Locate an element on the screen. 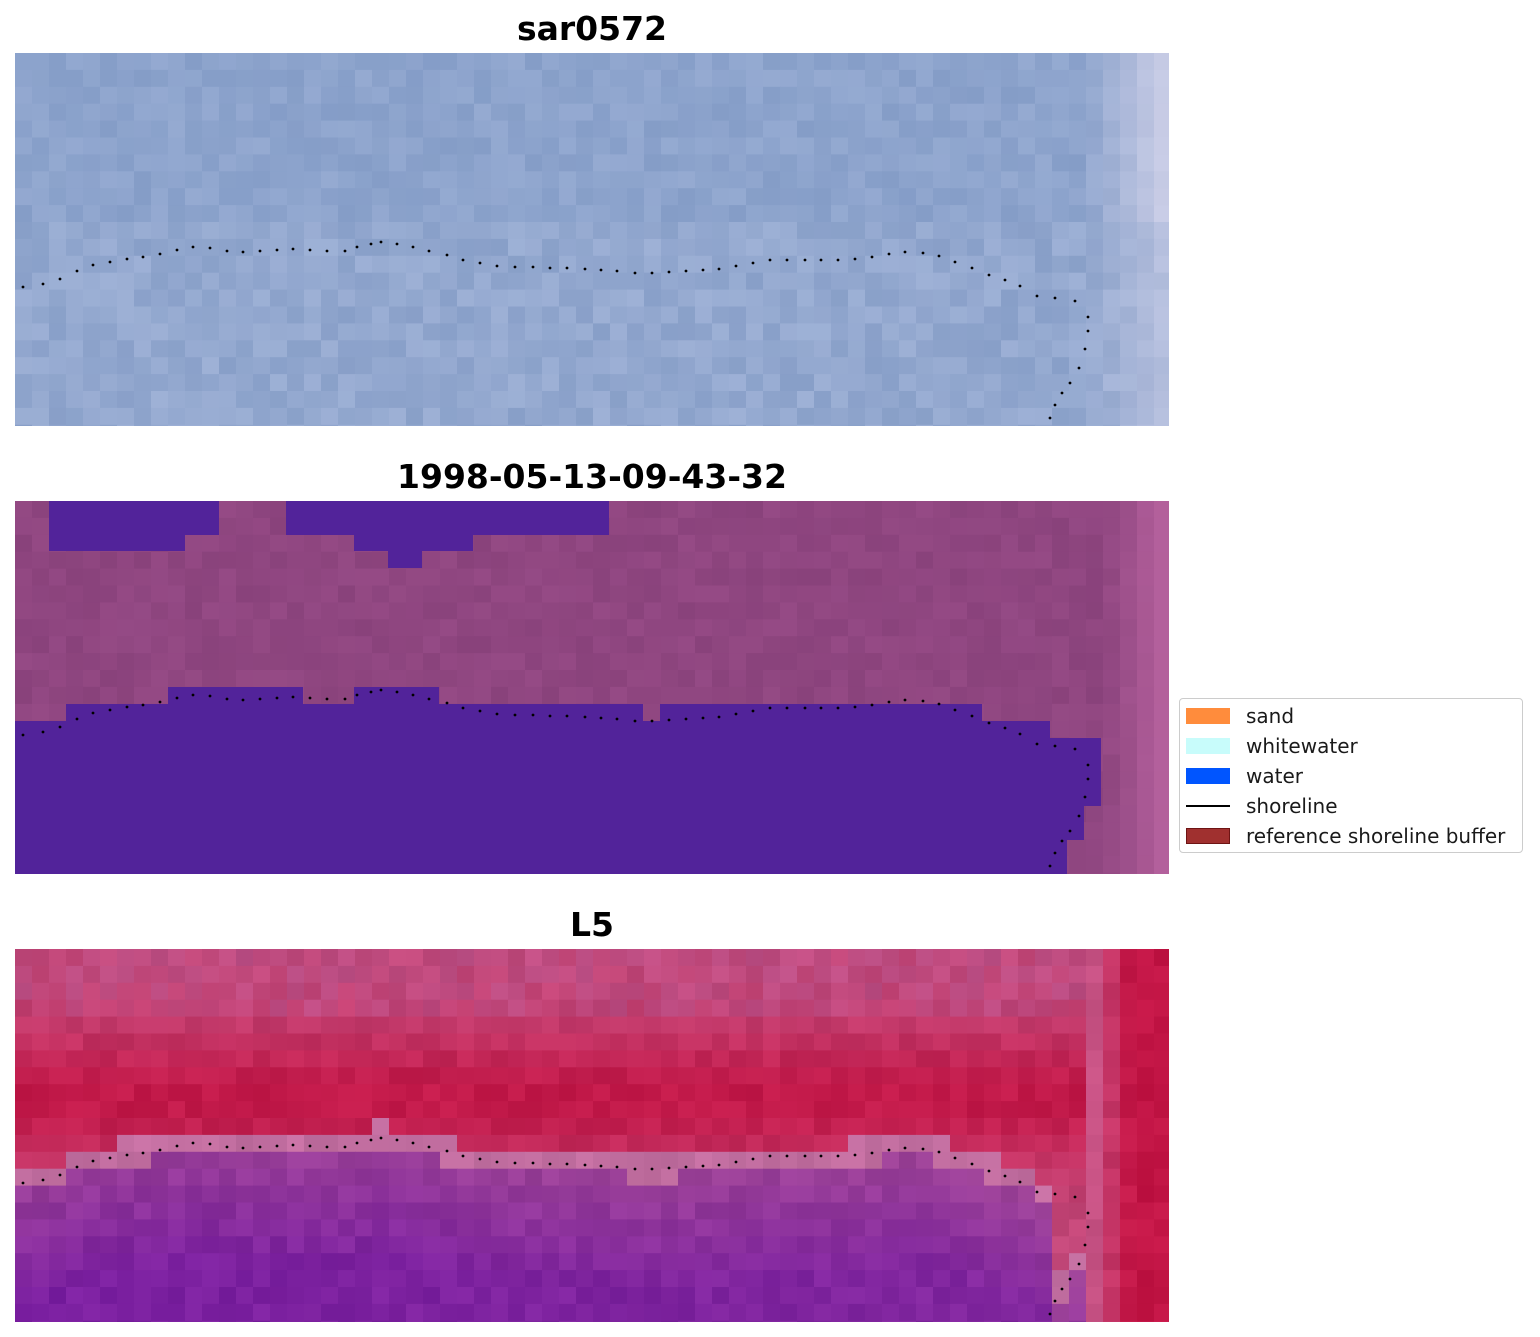 The height and width of the screenshot is (1337, 1540). legend-label-shoreline: shoreline is located at coordinates (1292, 806).